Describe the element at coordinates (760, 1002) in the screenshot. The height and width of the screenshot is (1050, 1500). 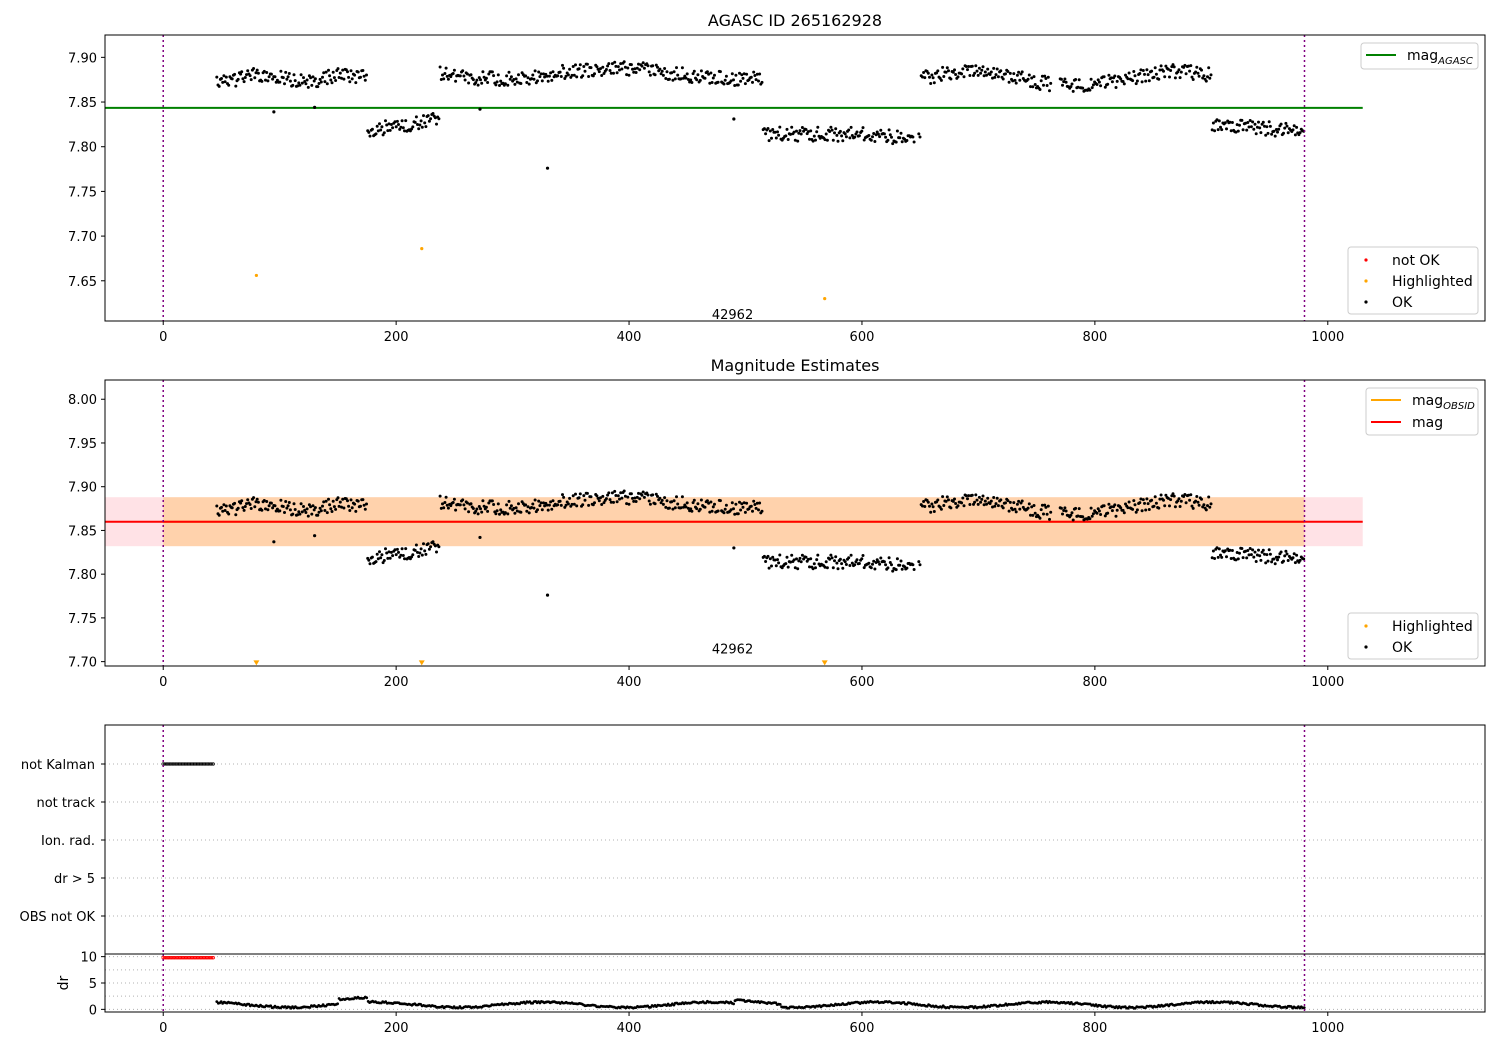
I see `dr-ok-points` at that location.